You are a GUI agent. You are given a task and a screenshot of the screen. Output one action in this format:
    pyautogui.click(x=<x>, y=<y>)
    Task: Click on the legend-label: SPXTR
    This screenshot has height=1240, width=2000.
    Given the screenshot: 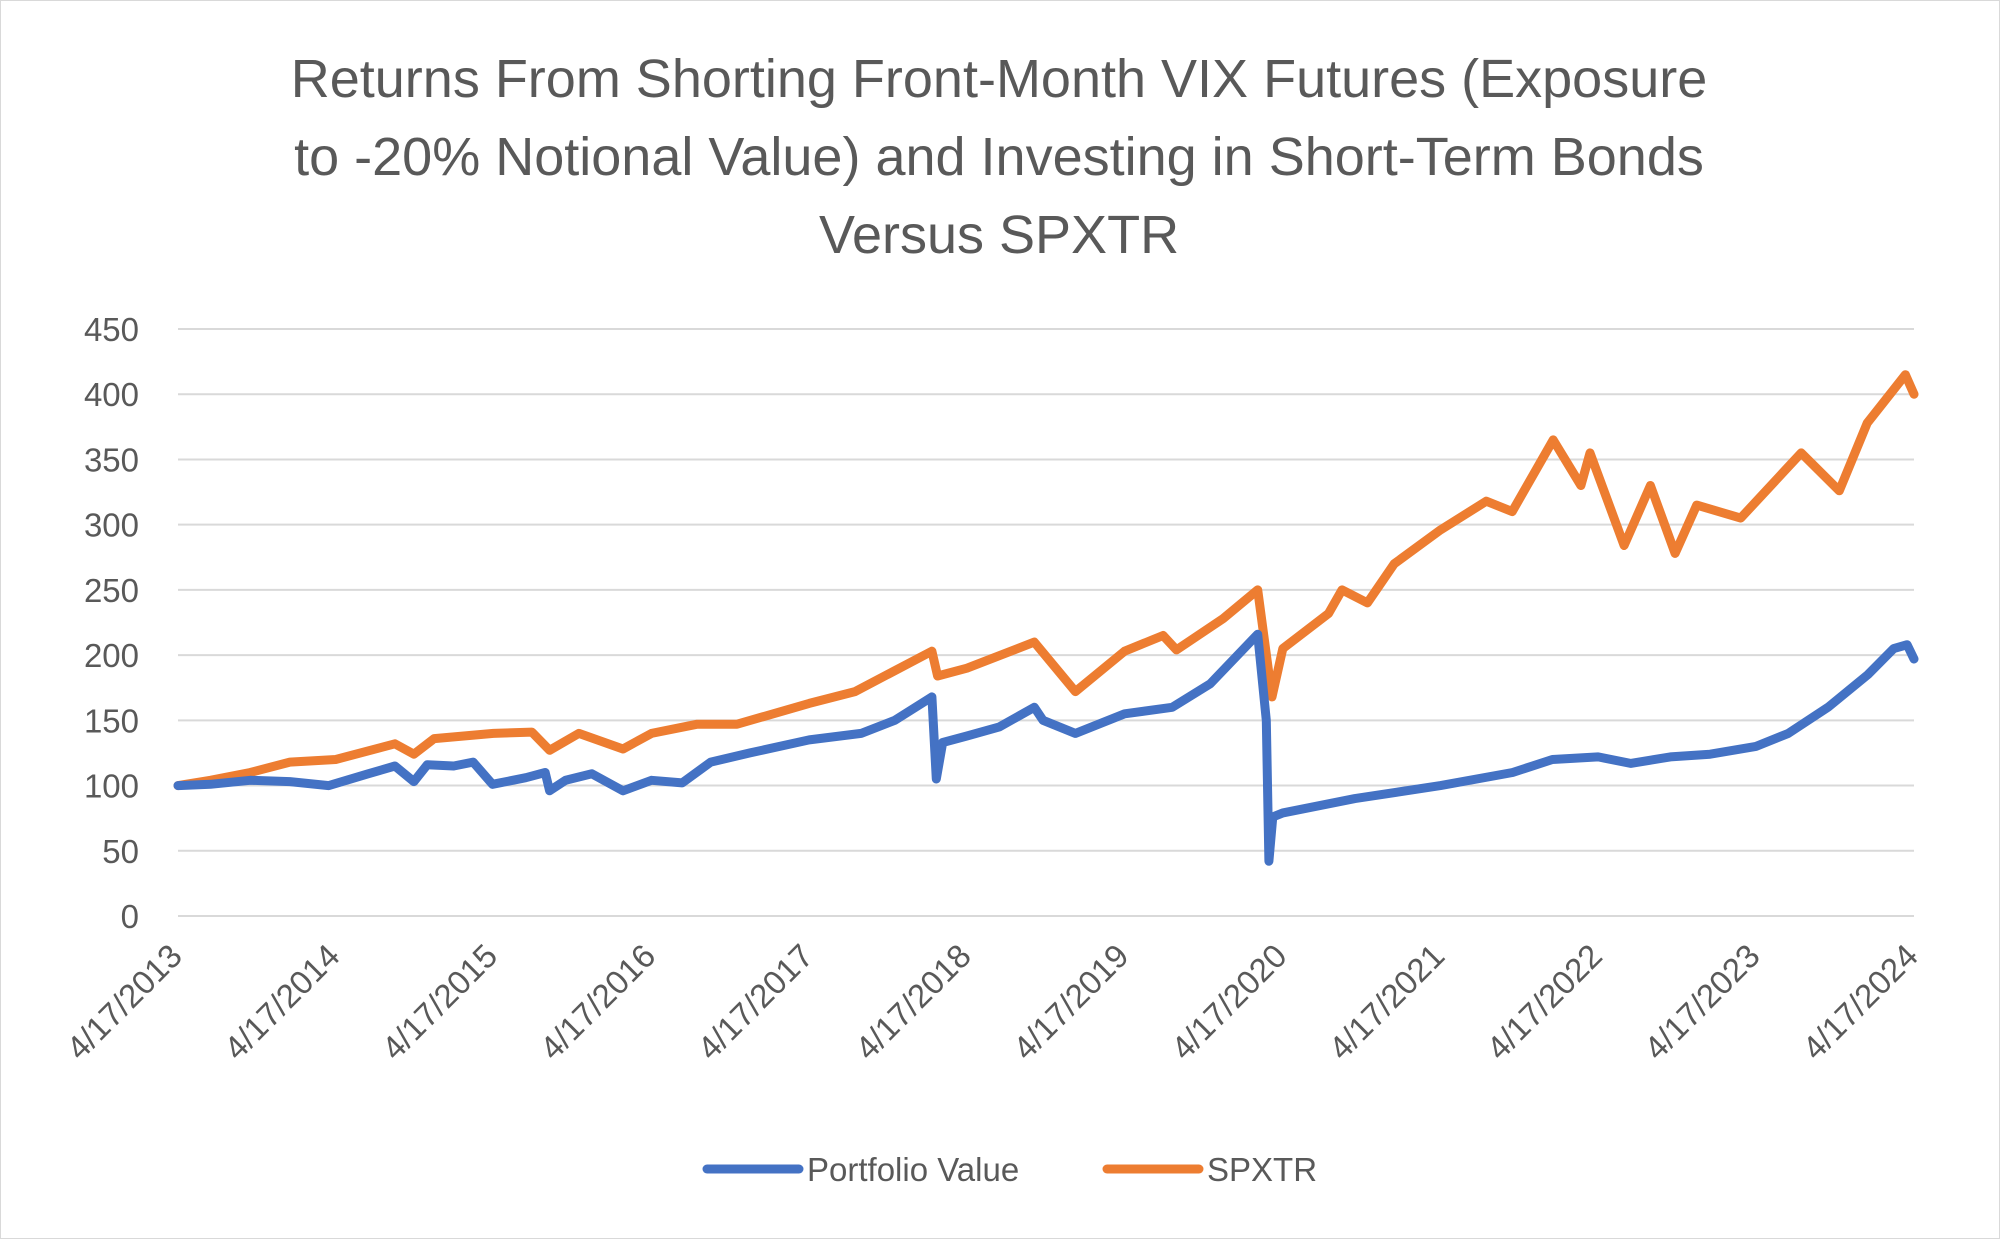 What is the action you would take?
    pyautogui.click(x=1262, y=1169)
    